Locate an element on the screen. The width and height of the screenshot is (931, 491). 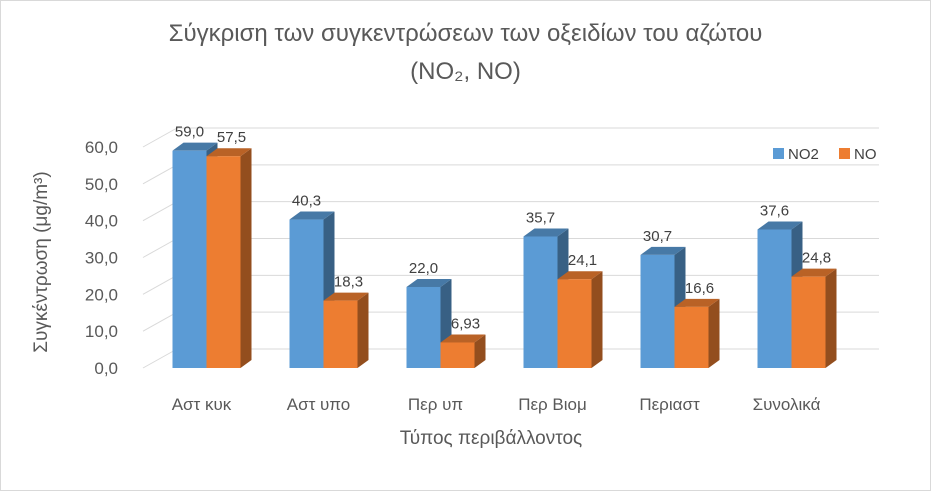
y-tick-label: 0,0 is located at coordinates (106, 368).